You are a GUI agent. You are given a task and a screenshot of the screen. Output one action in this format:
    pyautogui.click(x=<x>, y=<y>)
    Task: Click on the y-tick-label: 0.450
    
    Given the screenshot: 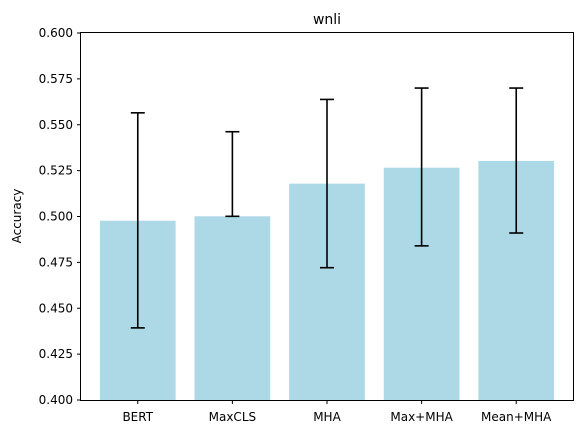 What is the action you would take?
    pyautogui.click(x=56, y=308)
    